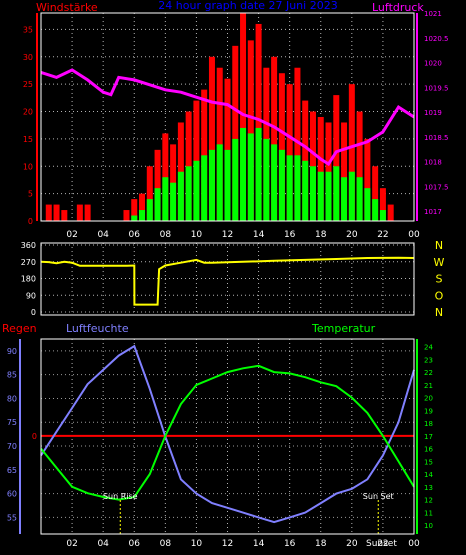 This screenshot has height=555, width=466. I want to click on temperature-tick-label: 19, so click(428, 411).